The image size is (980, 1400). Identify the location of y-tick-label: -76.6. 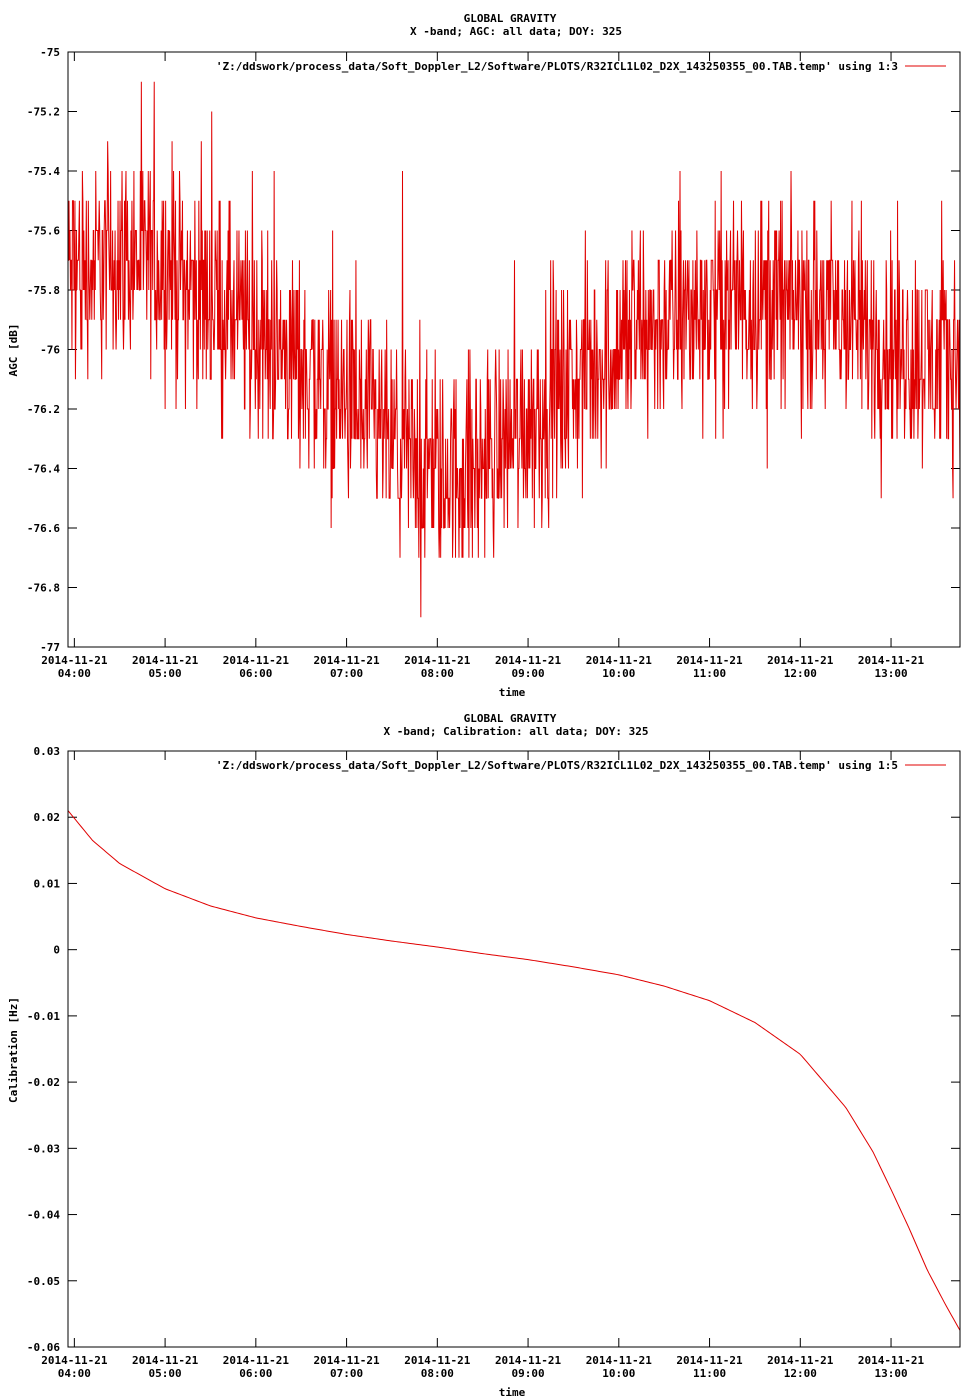
(43, 528).